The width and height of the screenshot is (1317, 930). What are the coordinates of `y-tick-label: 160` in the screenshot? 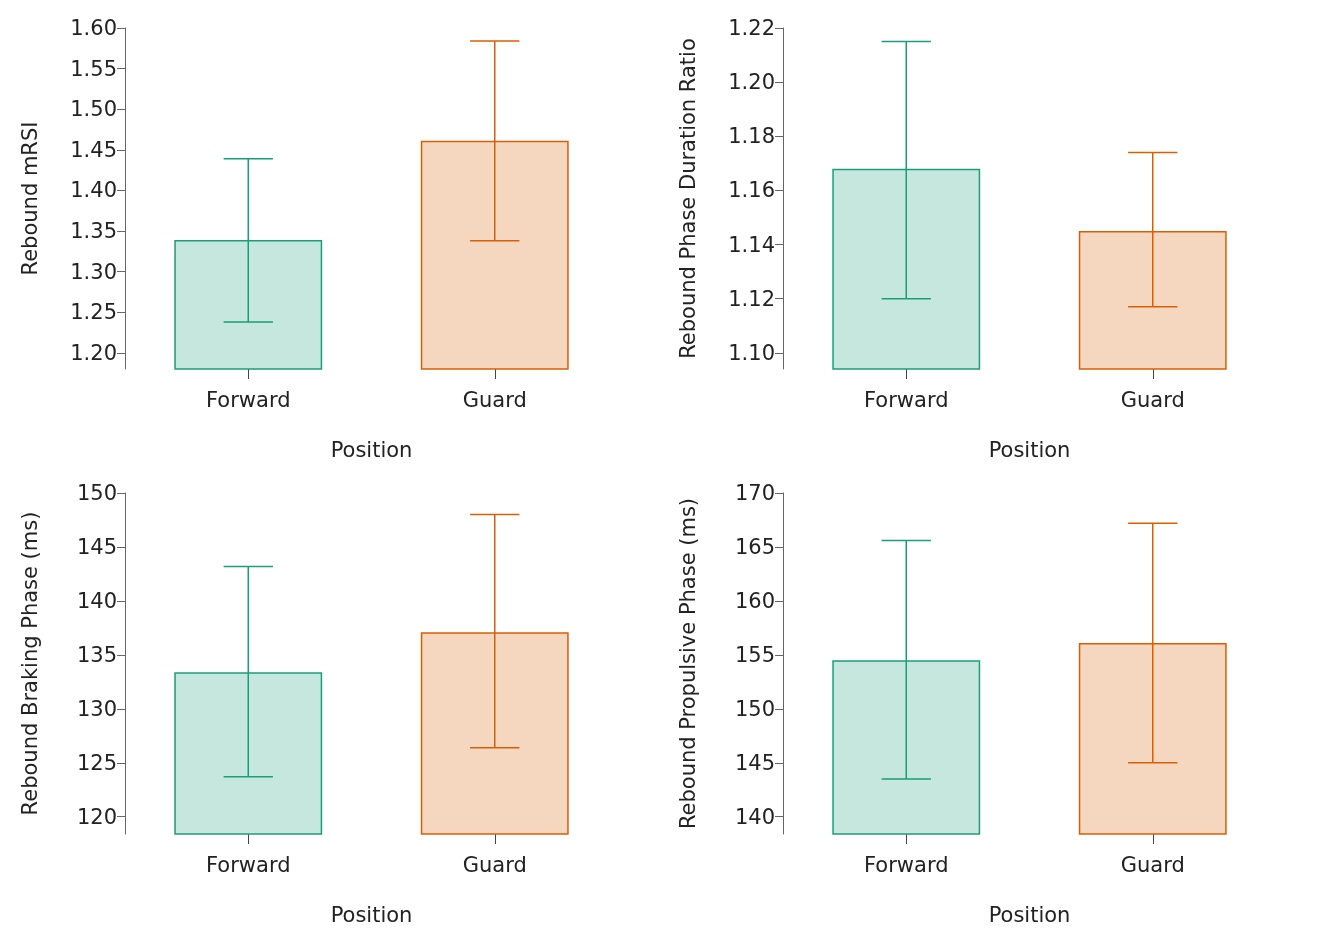 It's located at (754, 600).